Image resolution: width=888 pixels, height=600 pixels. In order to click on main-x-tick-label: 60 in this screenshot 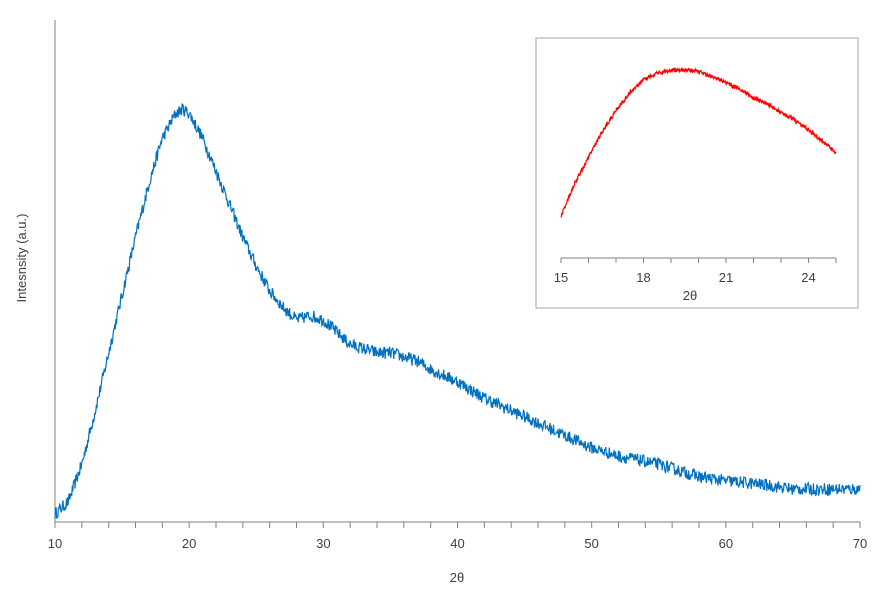, I will do `click(726, 543)`.